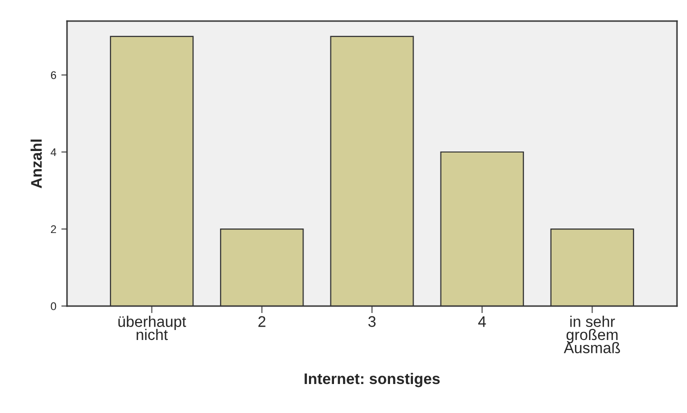  I want to click on x-tick-label: in sehr großem Ausmaß, so click(592, 335).